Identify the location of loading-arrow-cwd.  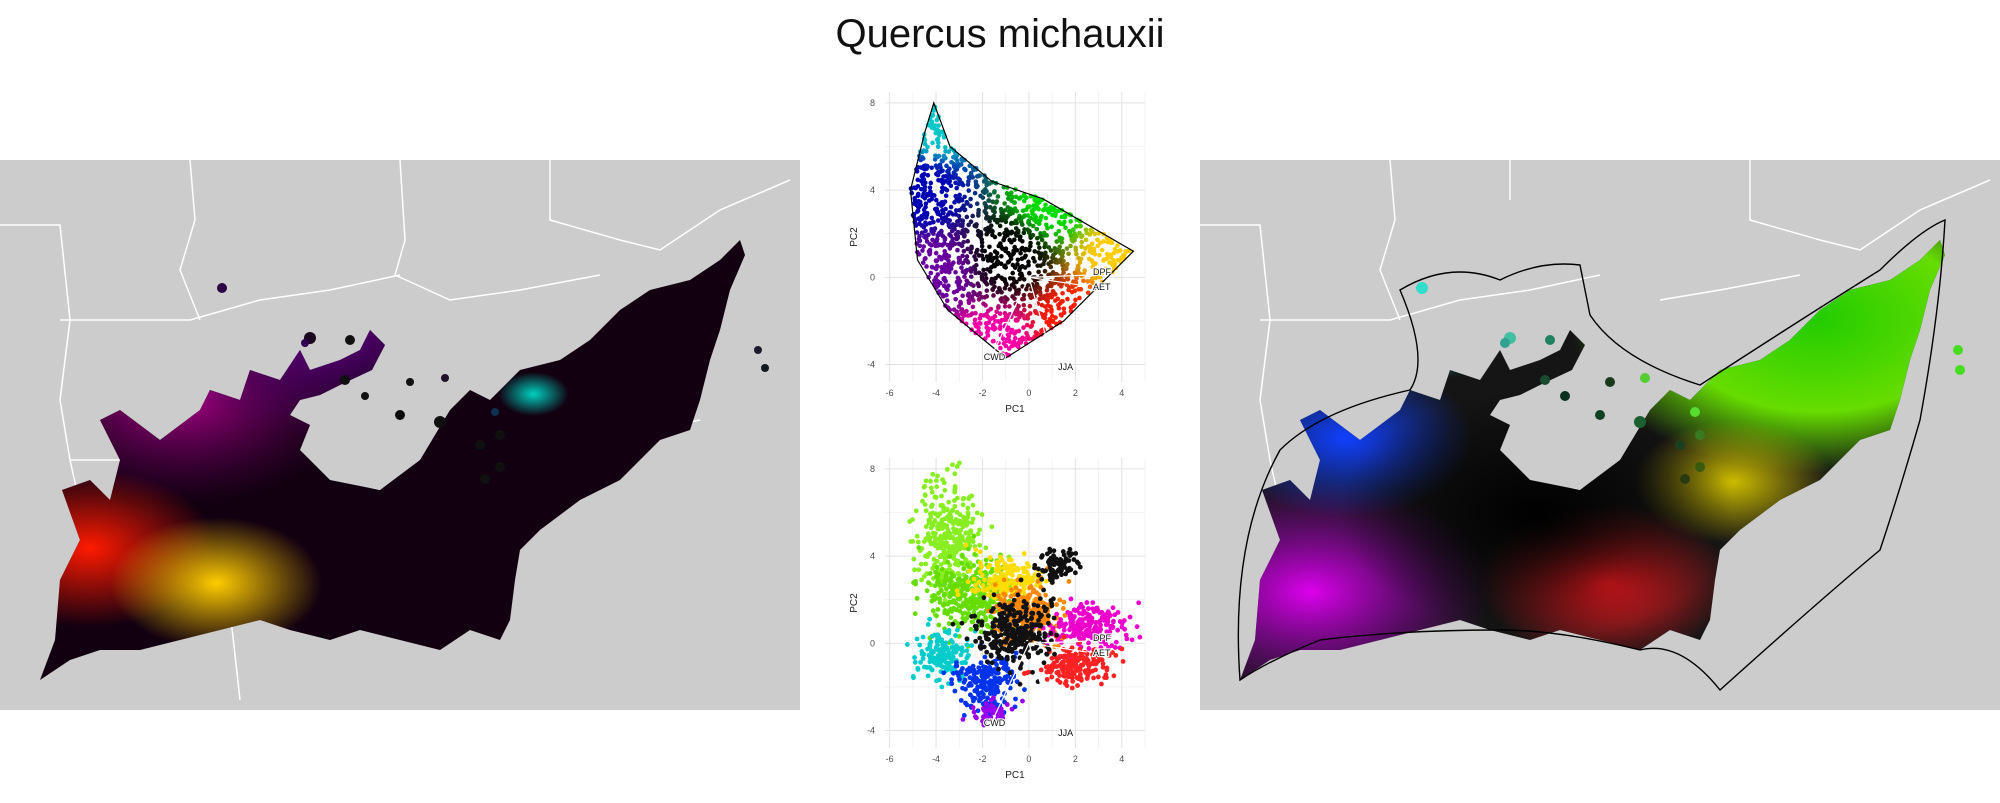
(1010, 683).